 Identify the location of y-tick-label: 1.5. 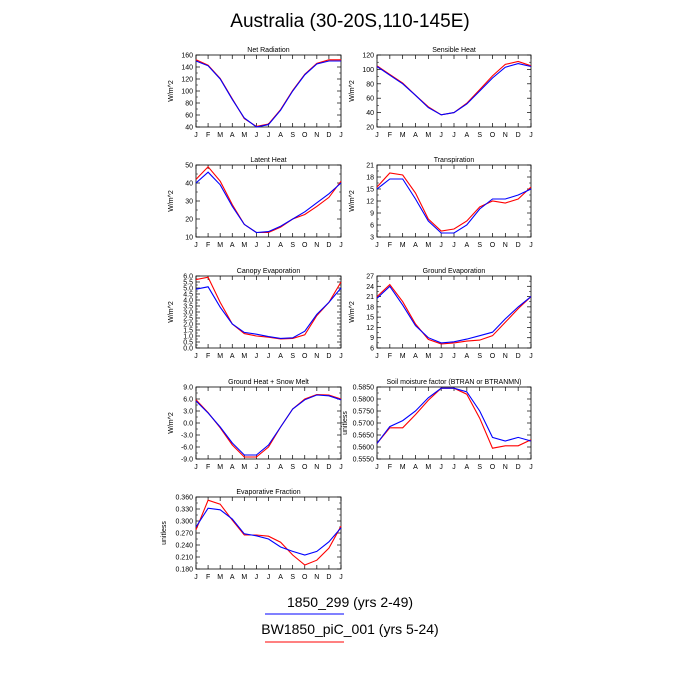
(188, 331).